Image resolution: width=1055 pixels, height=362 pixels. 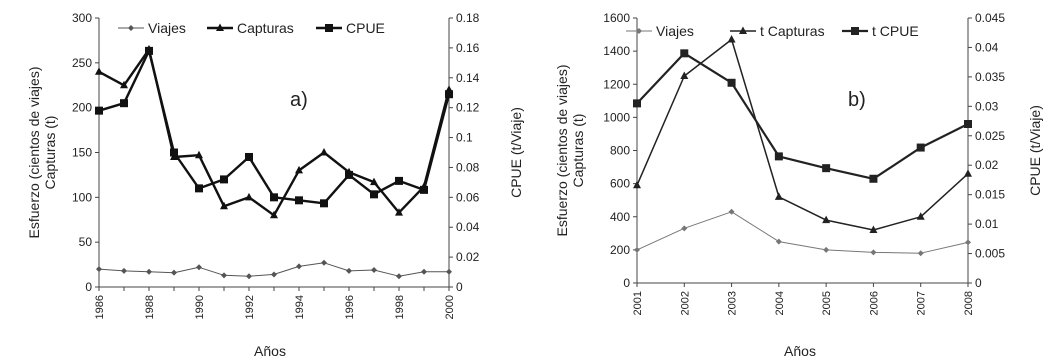 I want to click on x-tick-label: 1988, so click(x=150, y=307).